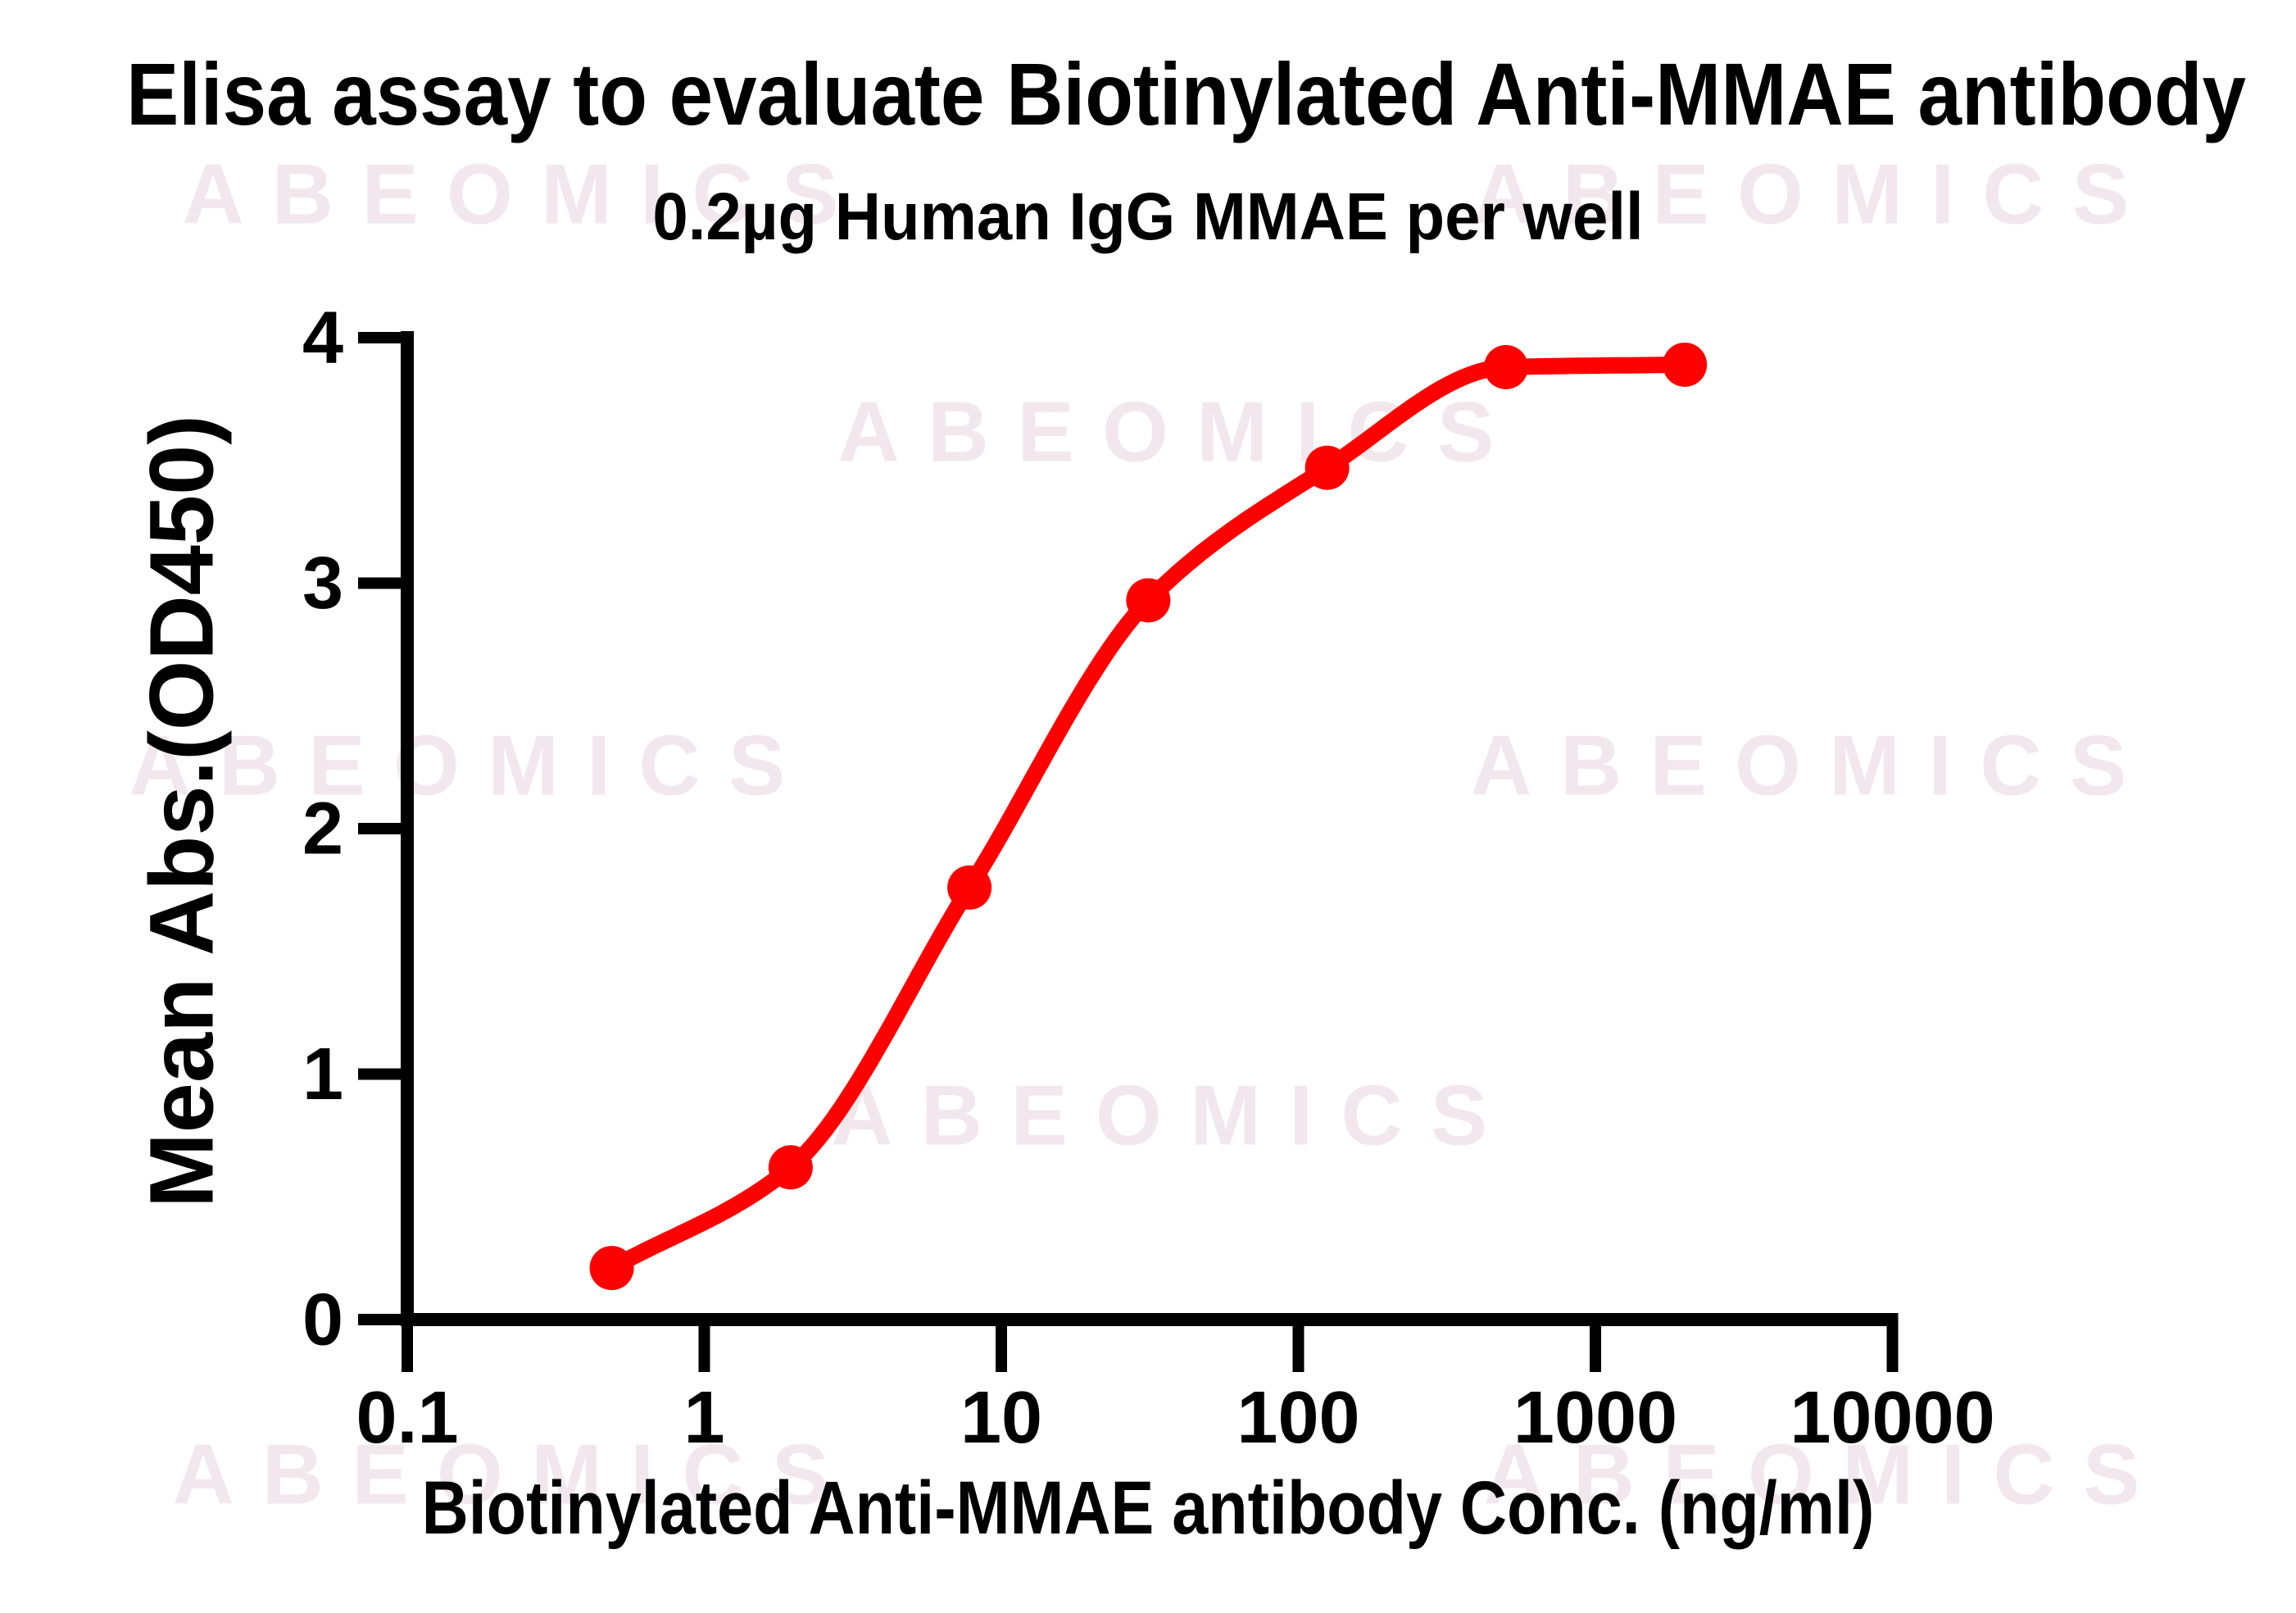  Describe the element at coordinates (322, 338) in the screenshot. I see `y-tick-label: 4` at that location.